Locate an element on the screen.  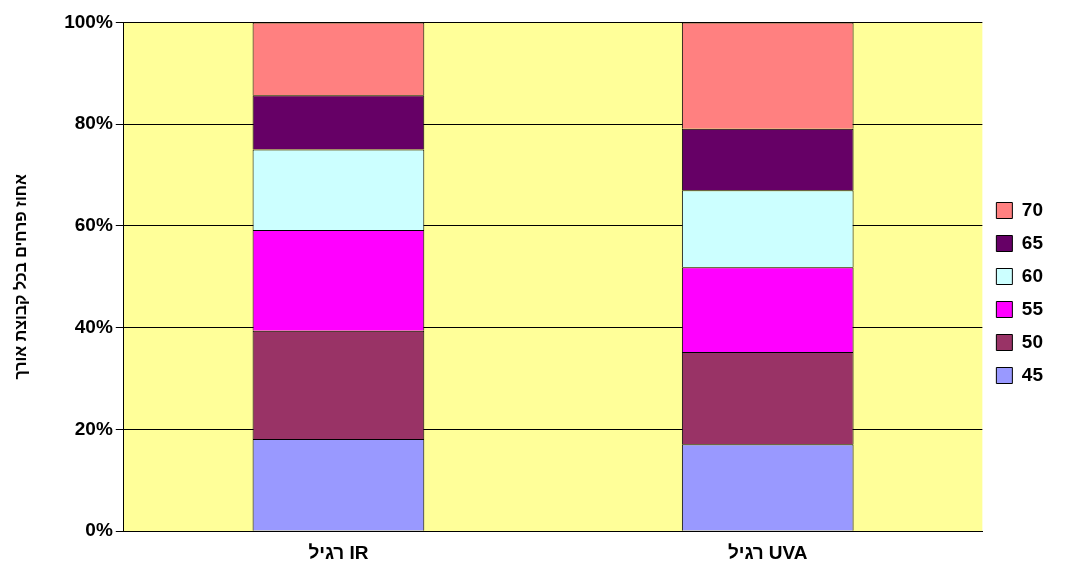
y-tick-label: 0% is located at coordinates (99, 530).